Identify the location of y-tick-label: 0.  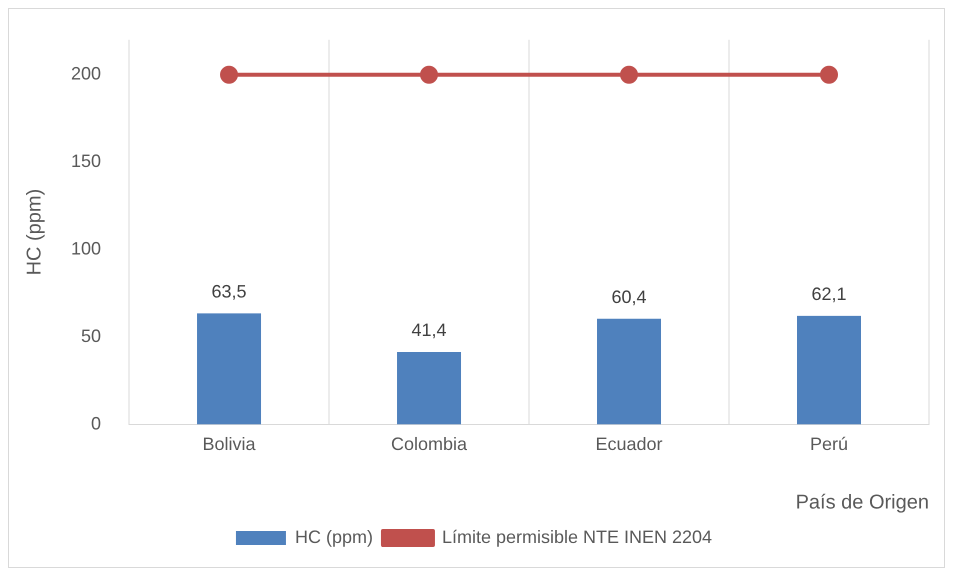
(96, 423).